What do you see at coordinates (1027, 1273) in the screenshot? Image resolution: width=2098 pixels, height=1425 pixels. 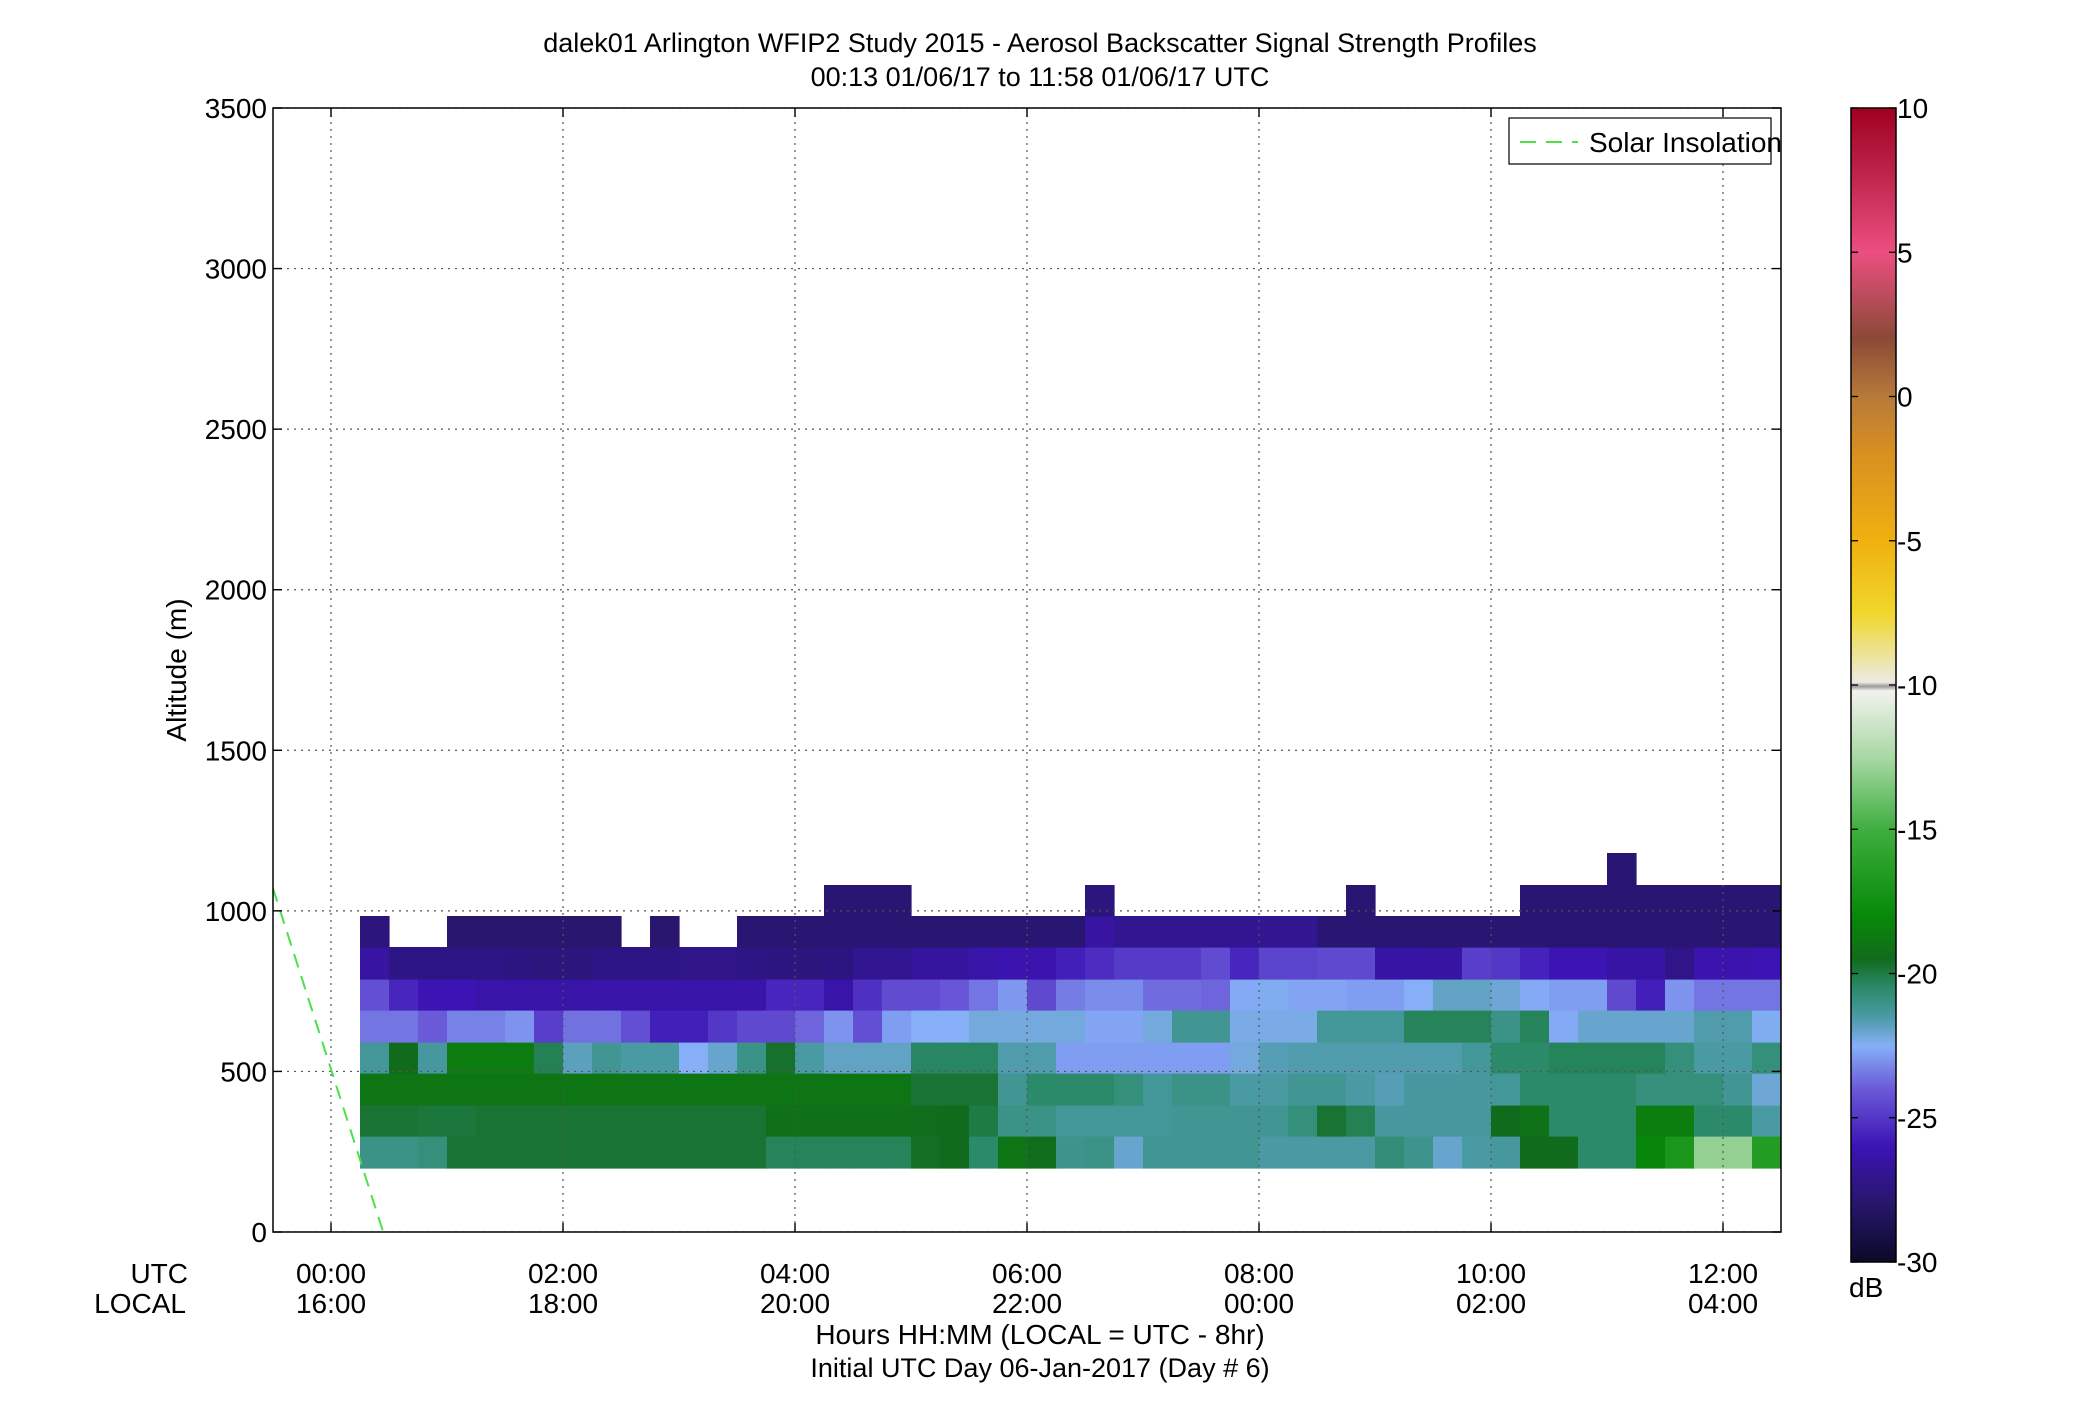 I see `x-tick-label-utc: 06:00` at bounding box center [1027, 1273].